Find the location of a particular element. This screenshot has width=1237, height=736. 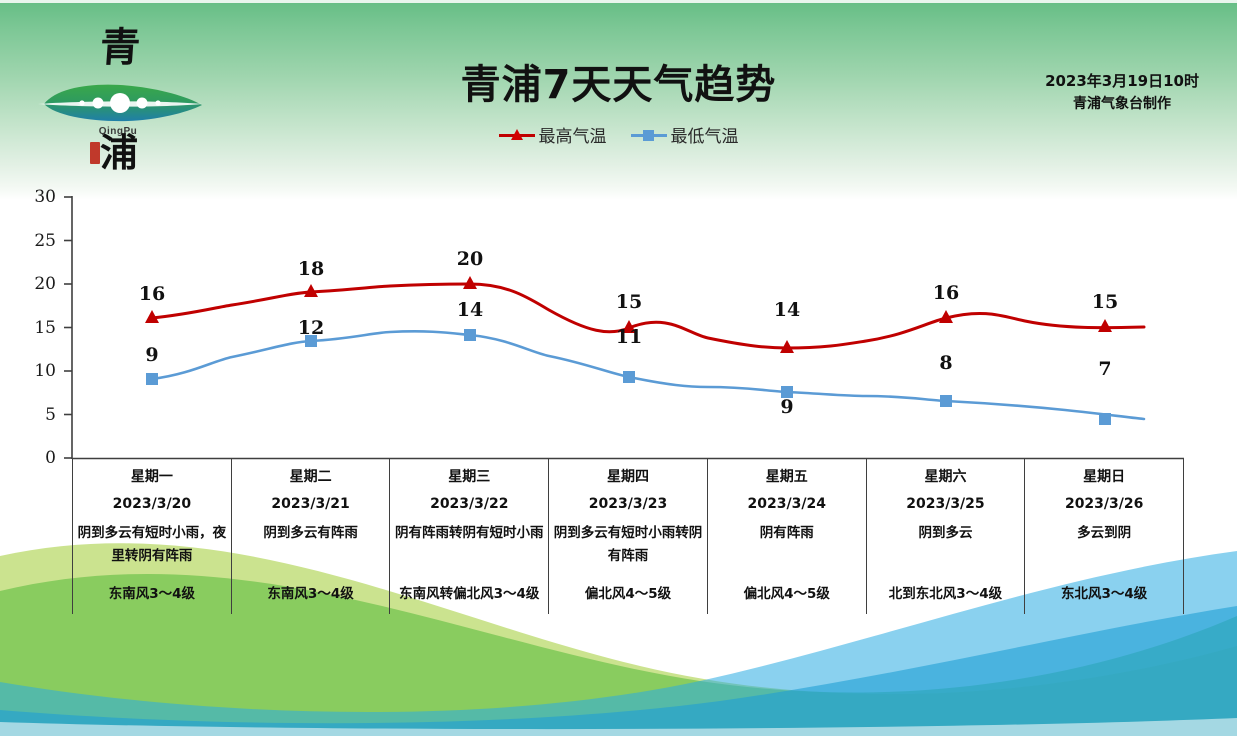

forecast-column-3: 星期三 2023/3/22 阴有阵雨转阴有短时小雨 东南风转偏北风3～4级 is located at coordinates (470, 536).